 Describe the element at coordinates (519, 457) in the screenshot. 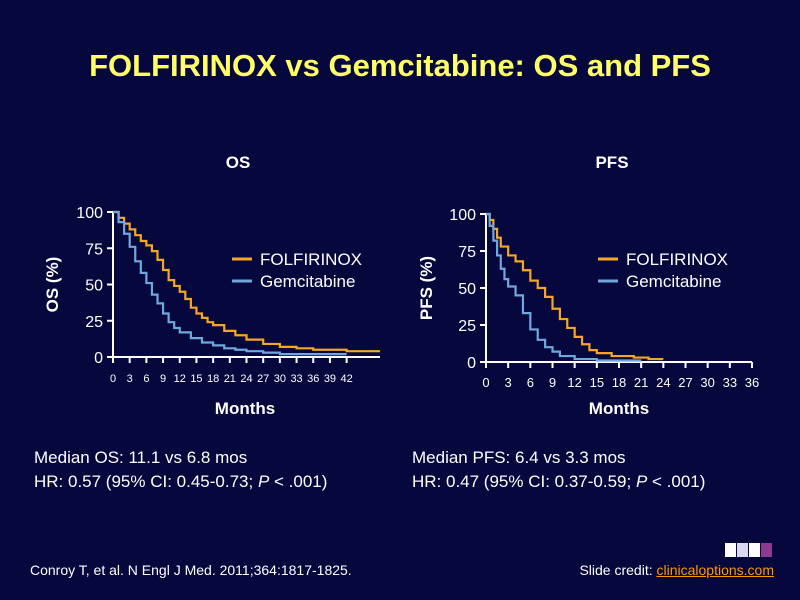

I see `pfs-median: Median PFS: 6.4 vs 3.3 mos` at that location.